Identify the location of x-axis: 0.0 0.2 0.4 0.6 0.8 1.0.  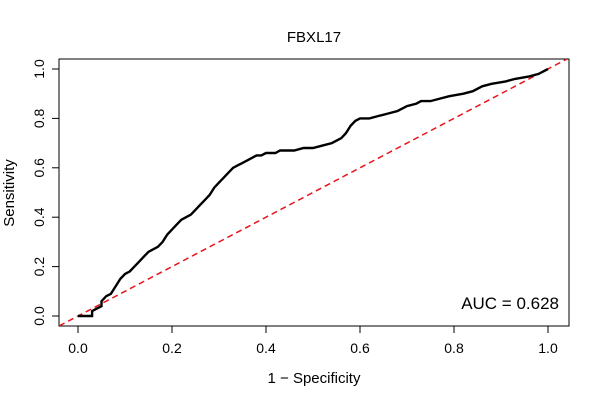
(313, 340).